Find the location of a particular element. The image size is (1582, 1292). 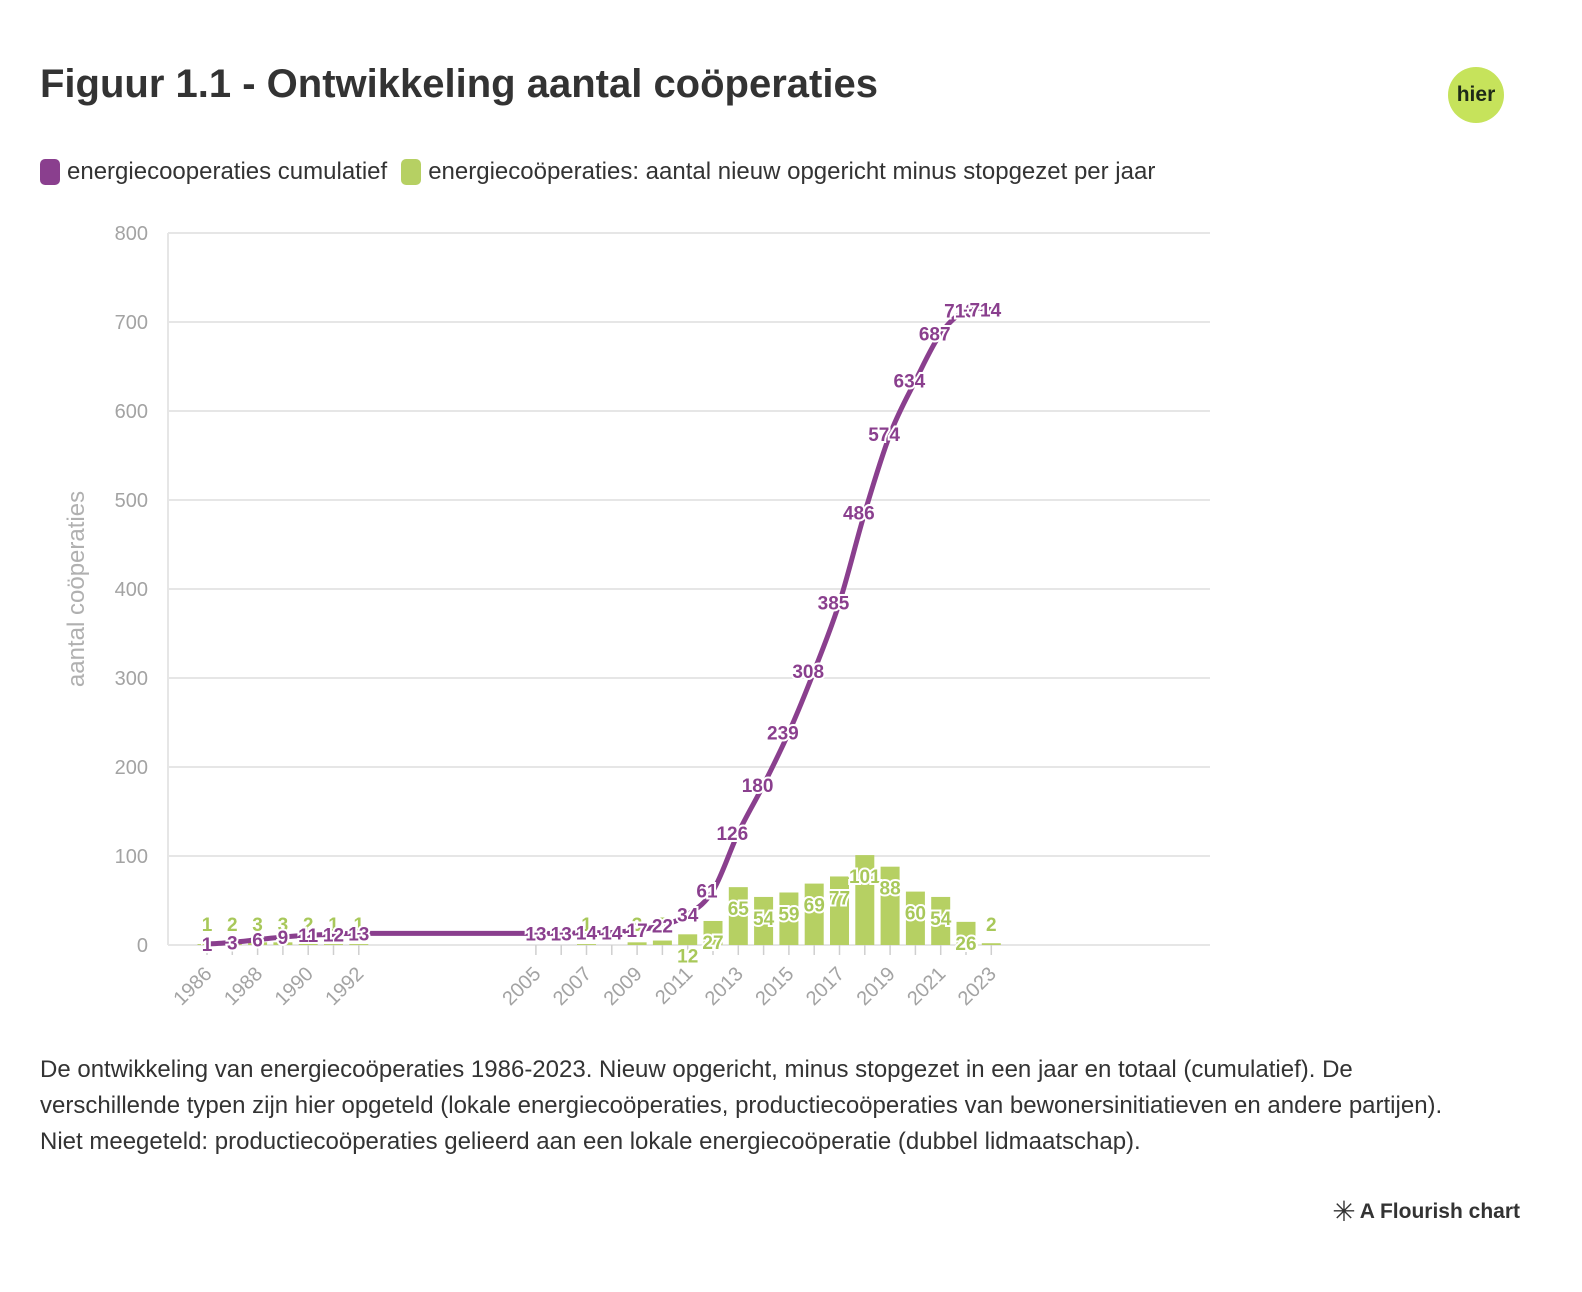

legend-swatch-purple is located at coordinates (50, 172).